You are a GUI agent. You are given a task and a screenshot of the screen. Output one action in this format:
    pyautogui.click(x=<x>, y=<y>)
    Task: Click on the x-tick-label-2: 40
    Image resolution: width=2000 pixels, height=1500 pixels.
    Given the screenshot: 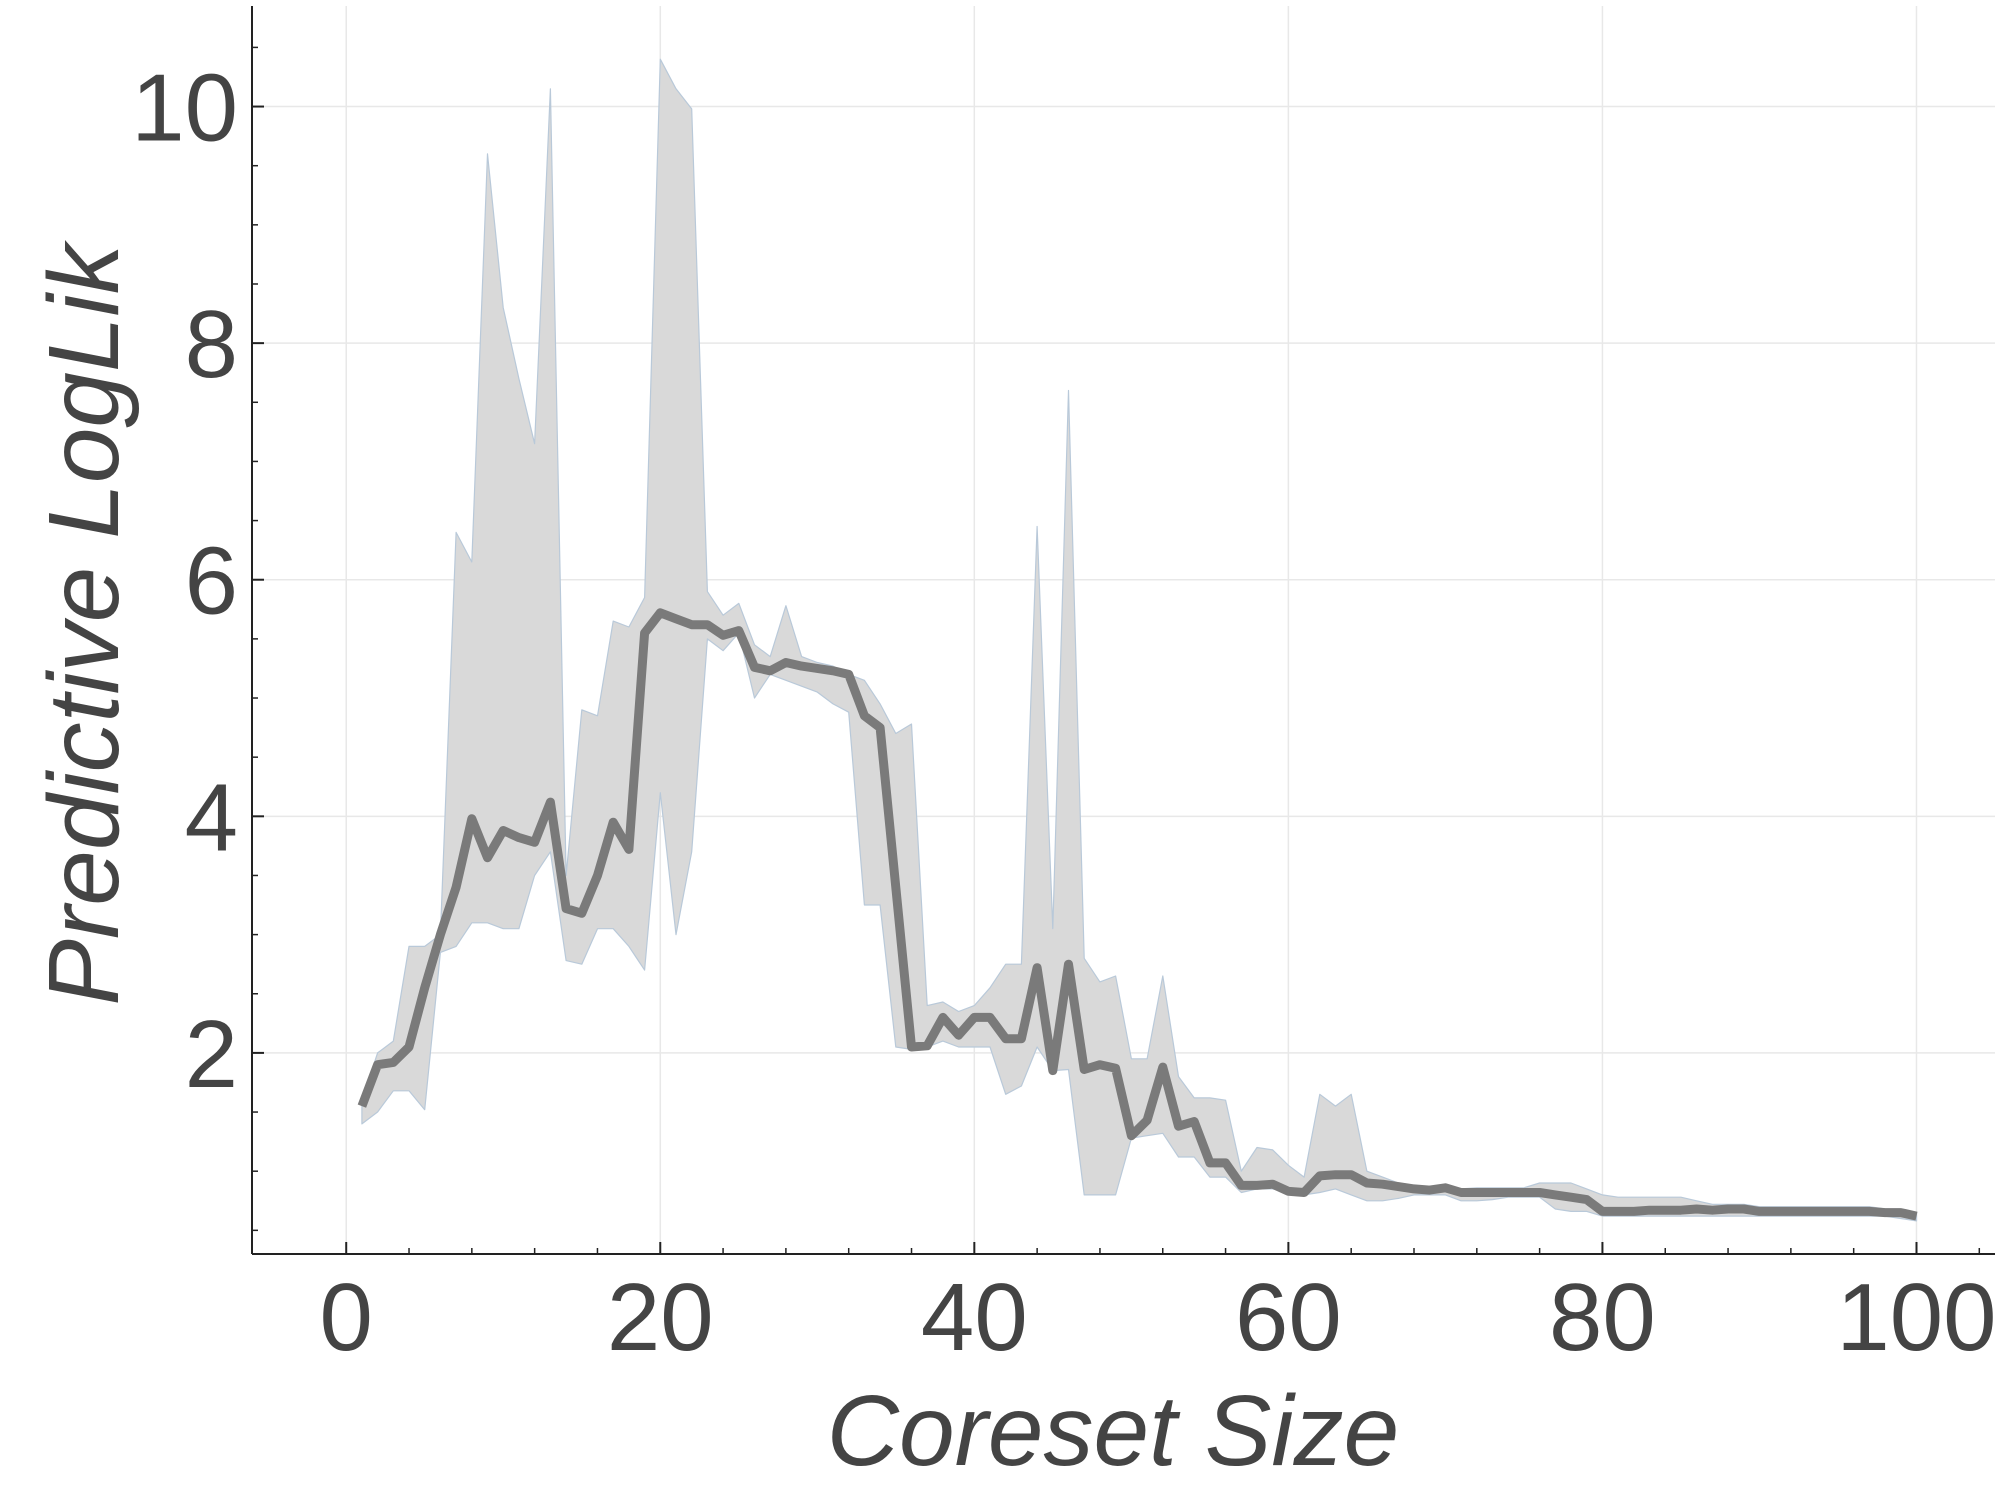 What is the action you would take?
    pyautogui.click(x=974, y=1317)
    